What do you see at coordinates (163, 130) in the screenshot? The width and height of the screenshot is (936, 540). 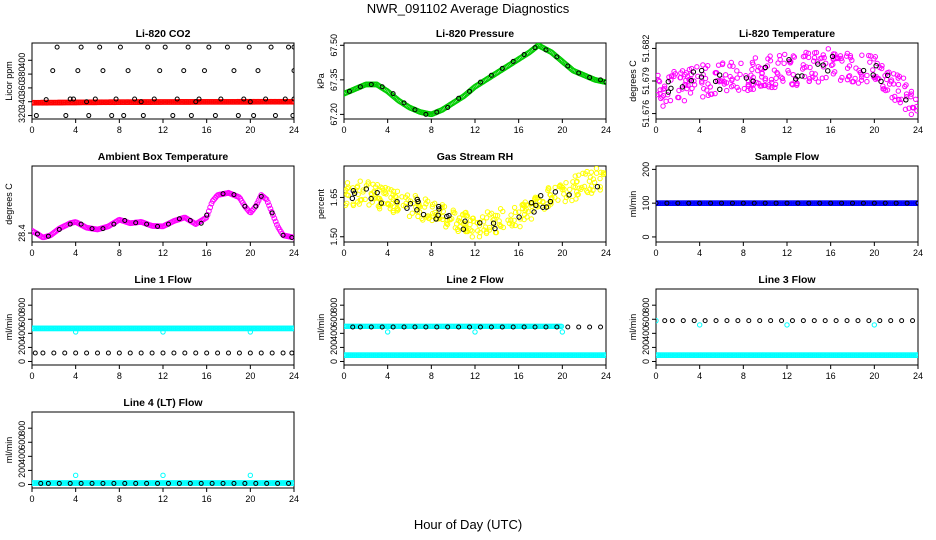 I see `x-tick-label: 12` at bounding box center [163, 130].